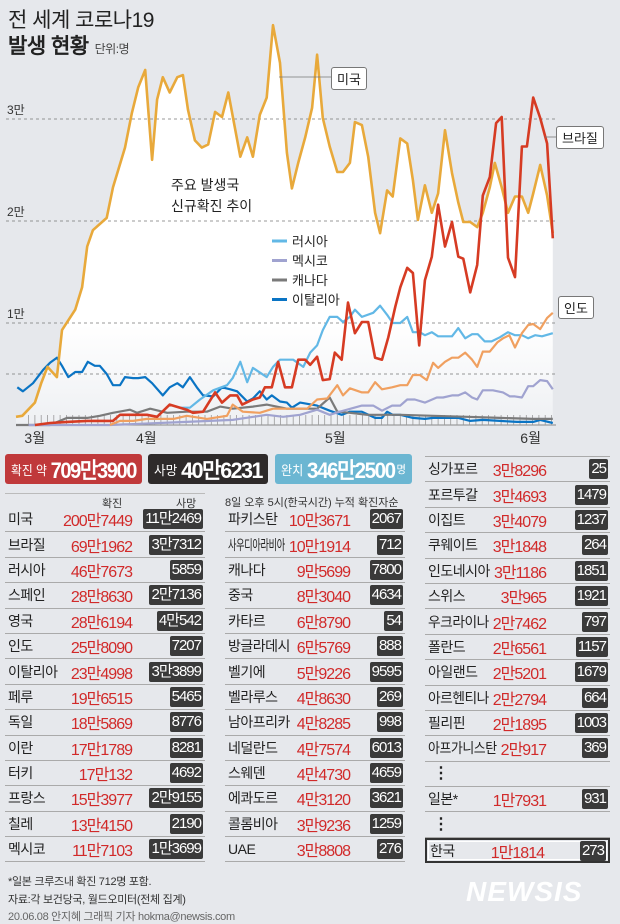  I want to click on death-count: 1259, so click(386, 823).